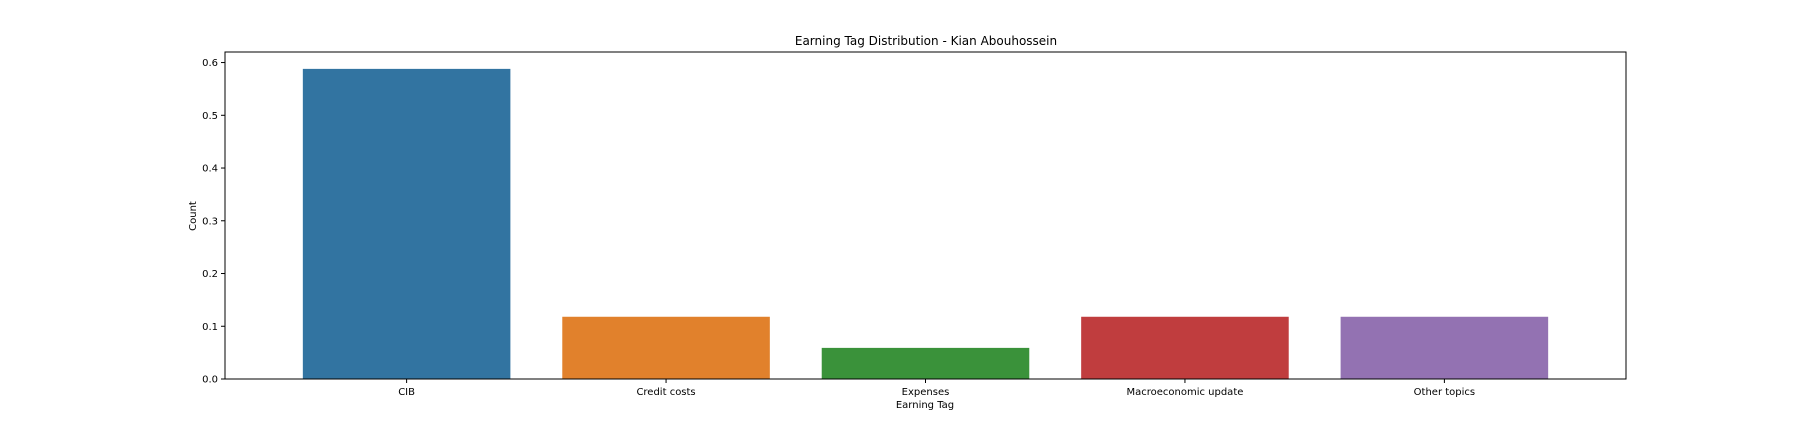 This screenshot has width=1800, height=432. Describe the element at coordinates (210, 274) in the screenshot. I see `y-tick-label-2: 0.2` at that location.